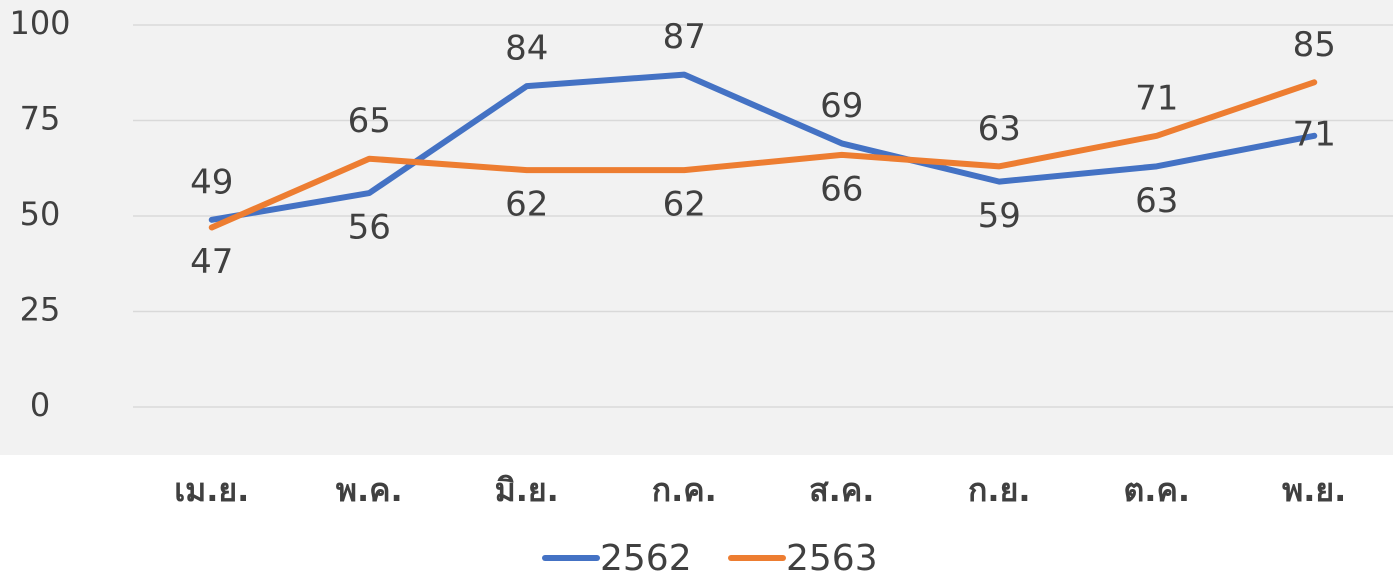 The height and width of the screenshot is (580, 1393). What do you see at coordinates (841, 490) in the screenshot?
I see `x-tick-label: ส.ค.` at bounding box center [841, 490].